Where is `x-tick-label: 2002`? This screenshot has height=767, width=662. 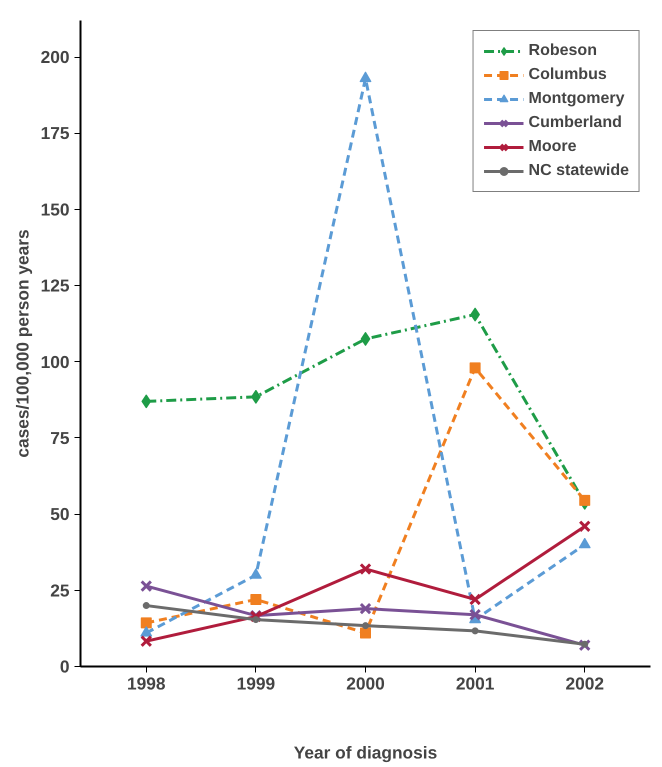
x-tick-label: 2002 is located at coordinates (584, 684).